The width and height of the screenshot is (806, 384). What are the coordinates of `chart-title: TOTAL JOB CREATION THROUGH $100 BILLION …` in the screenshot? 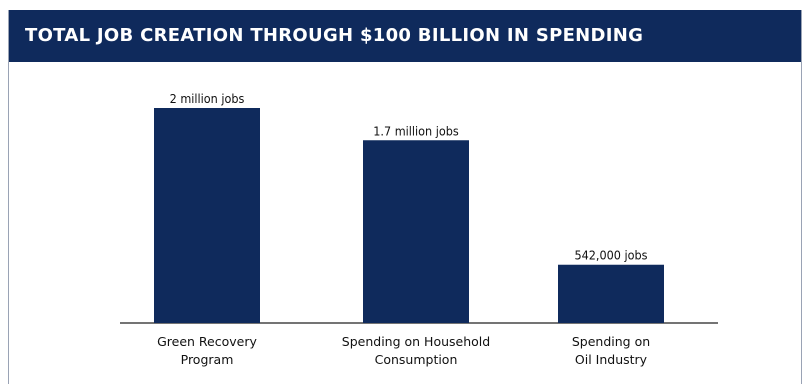 It's located at (334, 35).